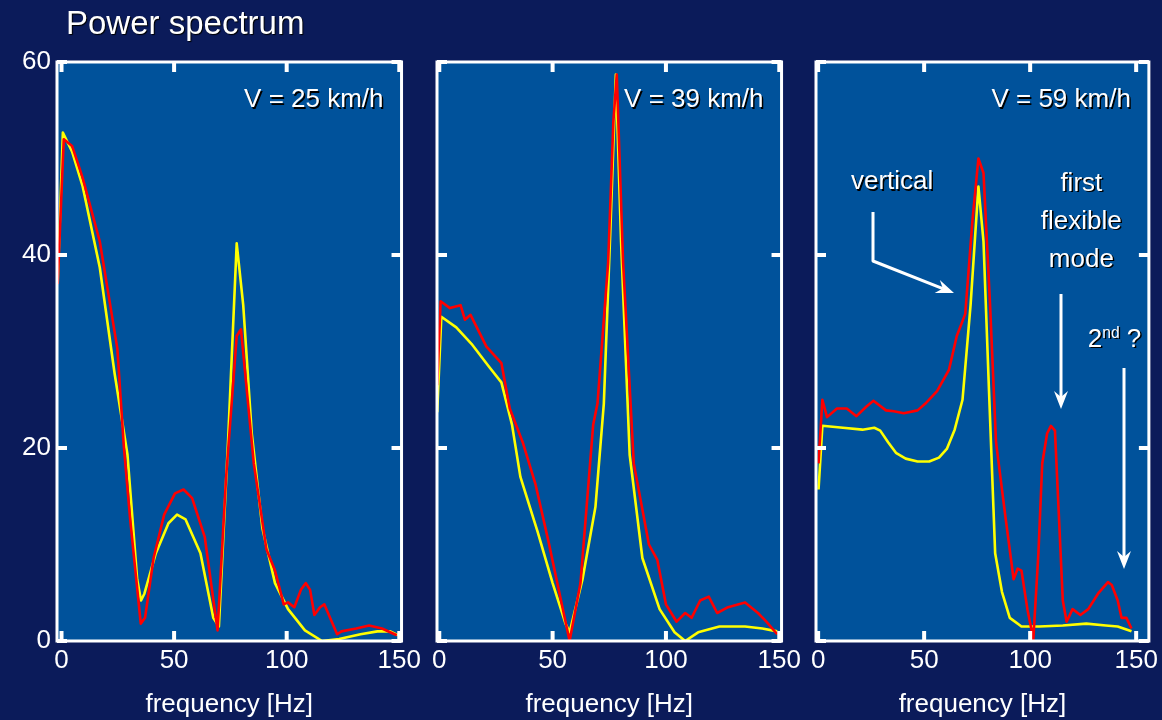 This screenshot has height=720, width=1162. I want to click on annotation: vertical, so click(892, 180).